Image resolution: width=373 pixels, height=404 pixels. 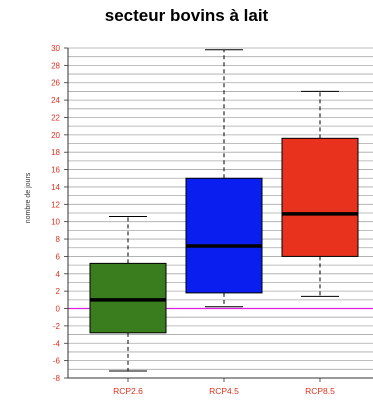 What do you see at coordinates (224, 391) in the screenshot?
I see `x-category-label: RCP4.5` at bounding box center [224, 391].